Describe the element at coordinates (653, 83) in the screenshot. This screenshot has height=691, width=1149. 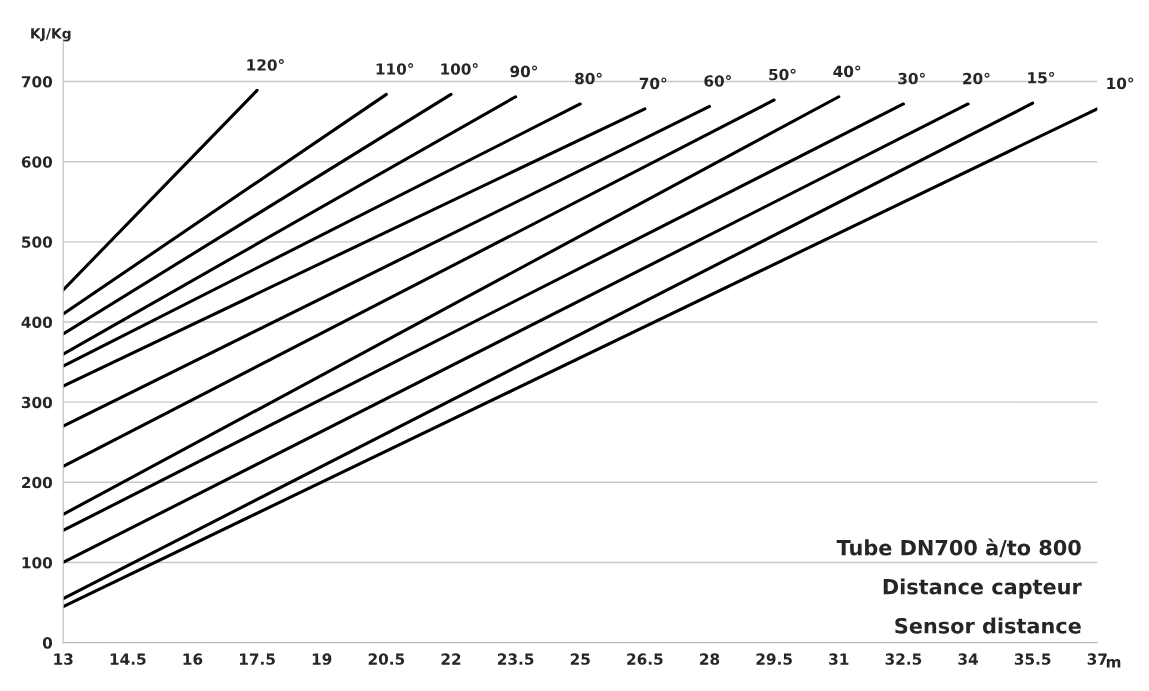
I see `series-label: 70°` at that location.